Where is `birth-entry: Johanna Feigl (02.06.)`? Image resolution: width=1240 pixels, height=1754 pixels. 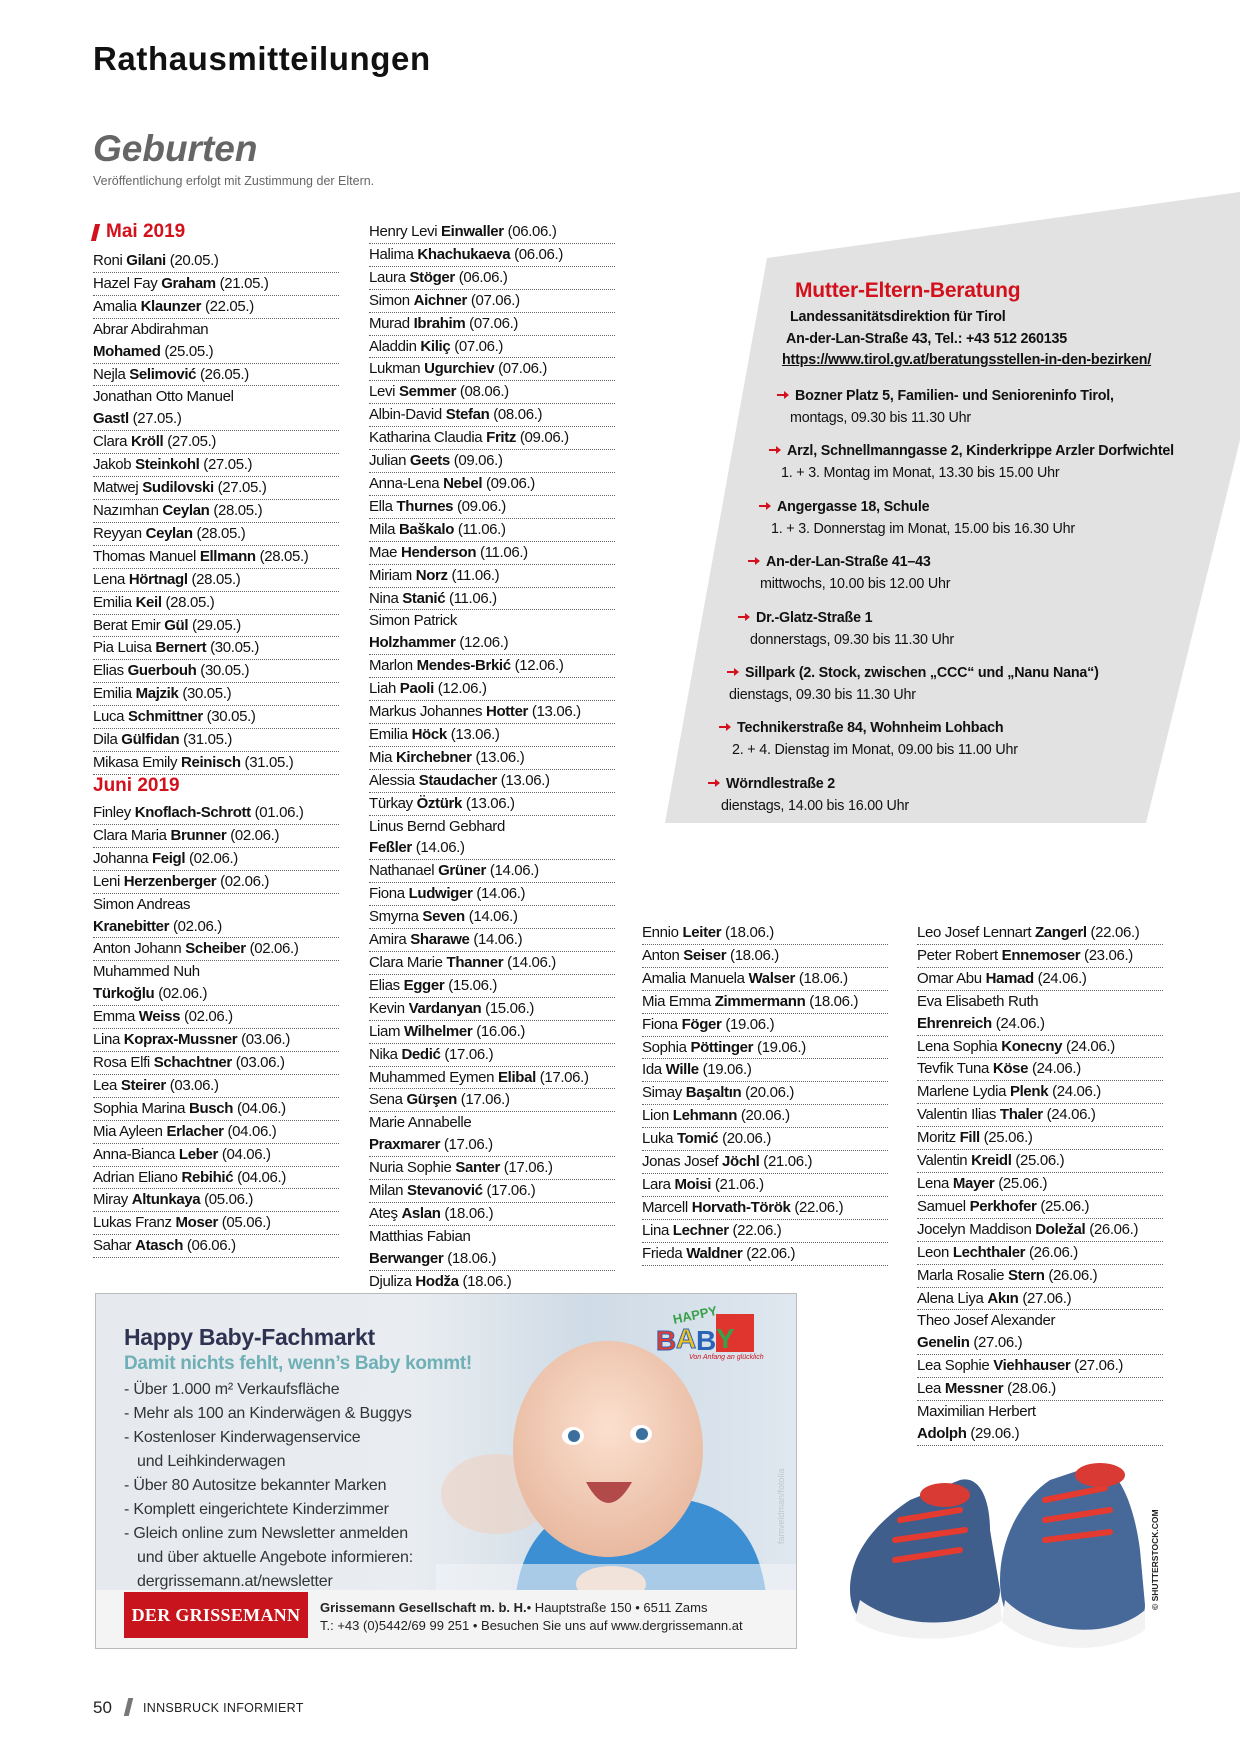
birth-entry: Johanna Feigl (02.06.) is located at coordinates (216, 859).